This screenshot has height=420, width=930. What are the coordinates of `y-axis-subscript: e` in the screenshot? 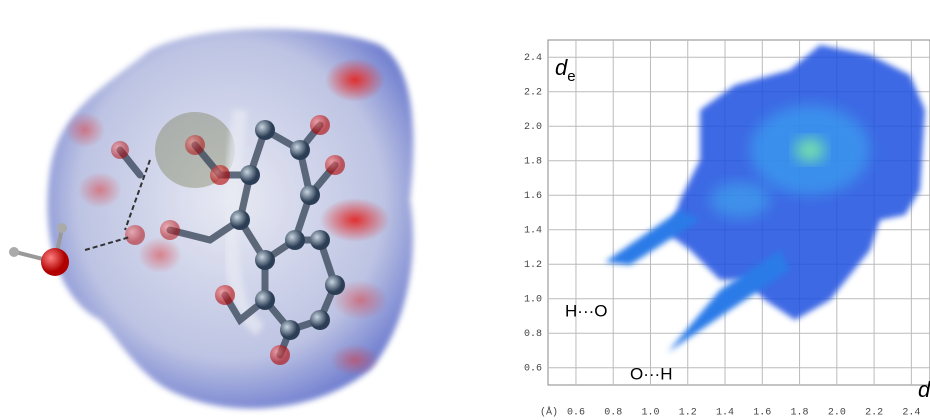 It's located at (571, 76).